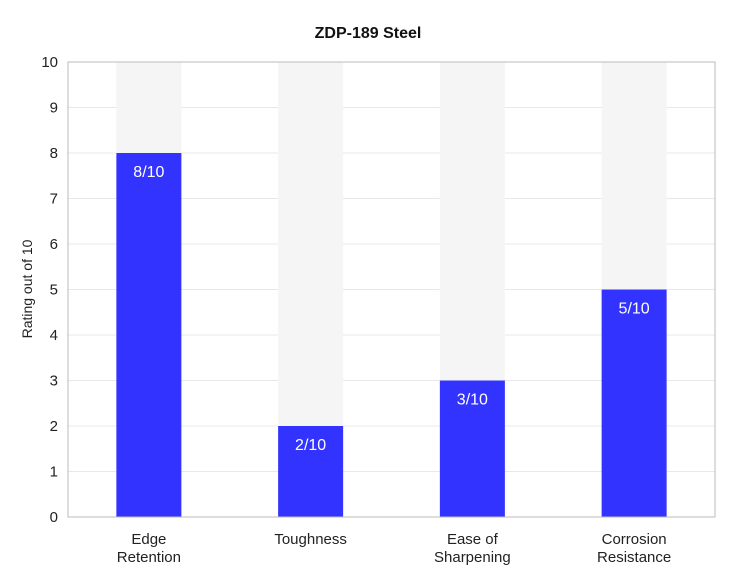 Image resolution: width=736 pixels, height=584 pixels. What do you see at coordinates (54, 290) in the screenshot?
I see `y-tick-label: 5` at bounding box center [54, 290].